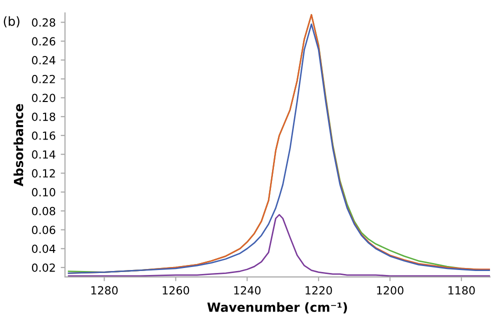 The image size is (500, 322). I want to click on x-tick-label: 1260, so click(176, 290).